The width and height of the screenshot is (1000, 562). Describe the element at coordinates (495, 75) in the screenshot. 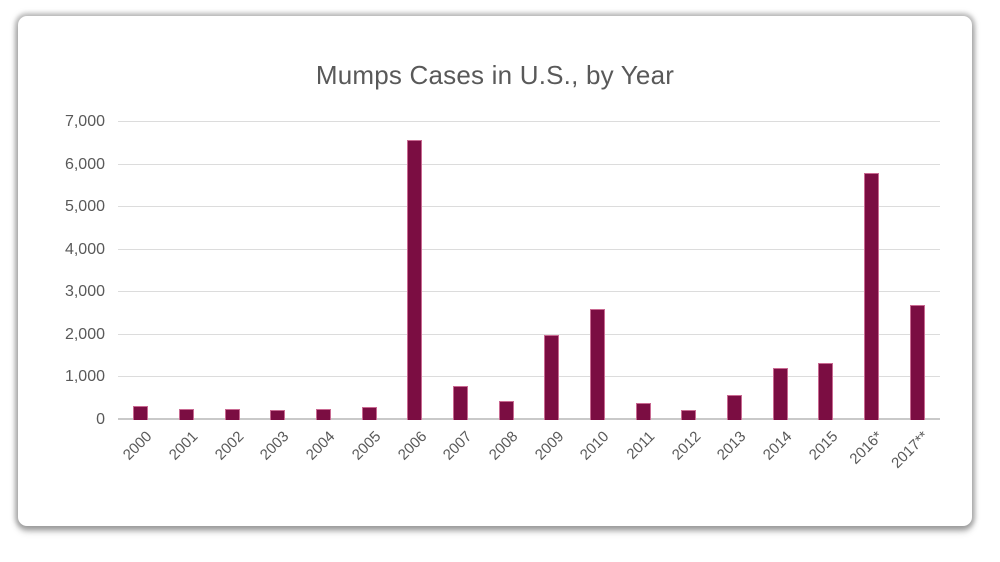

I see `chart-title: Mumps Cases in U.S., by Year` at that location.